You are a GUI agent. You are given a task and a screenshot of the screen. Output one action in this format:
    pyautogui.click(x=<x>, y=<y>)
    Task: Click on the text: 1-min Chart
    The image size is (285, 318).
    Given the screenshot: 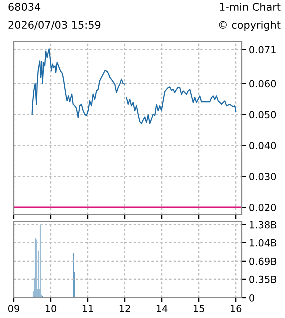 What is the action you would take?
    pyautogui.click(x=250, y=7)
    